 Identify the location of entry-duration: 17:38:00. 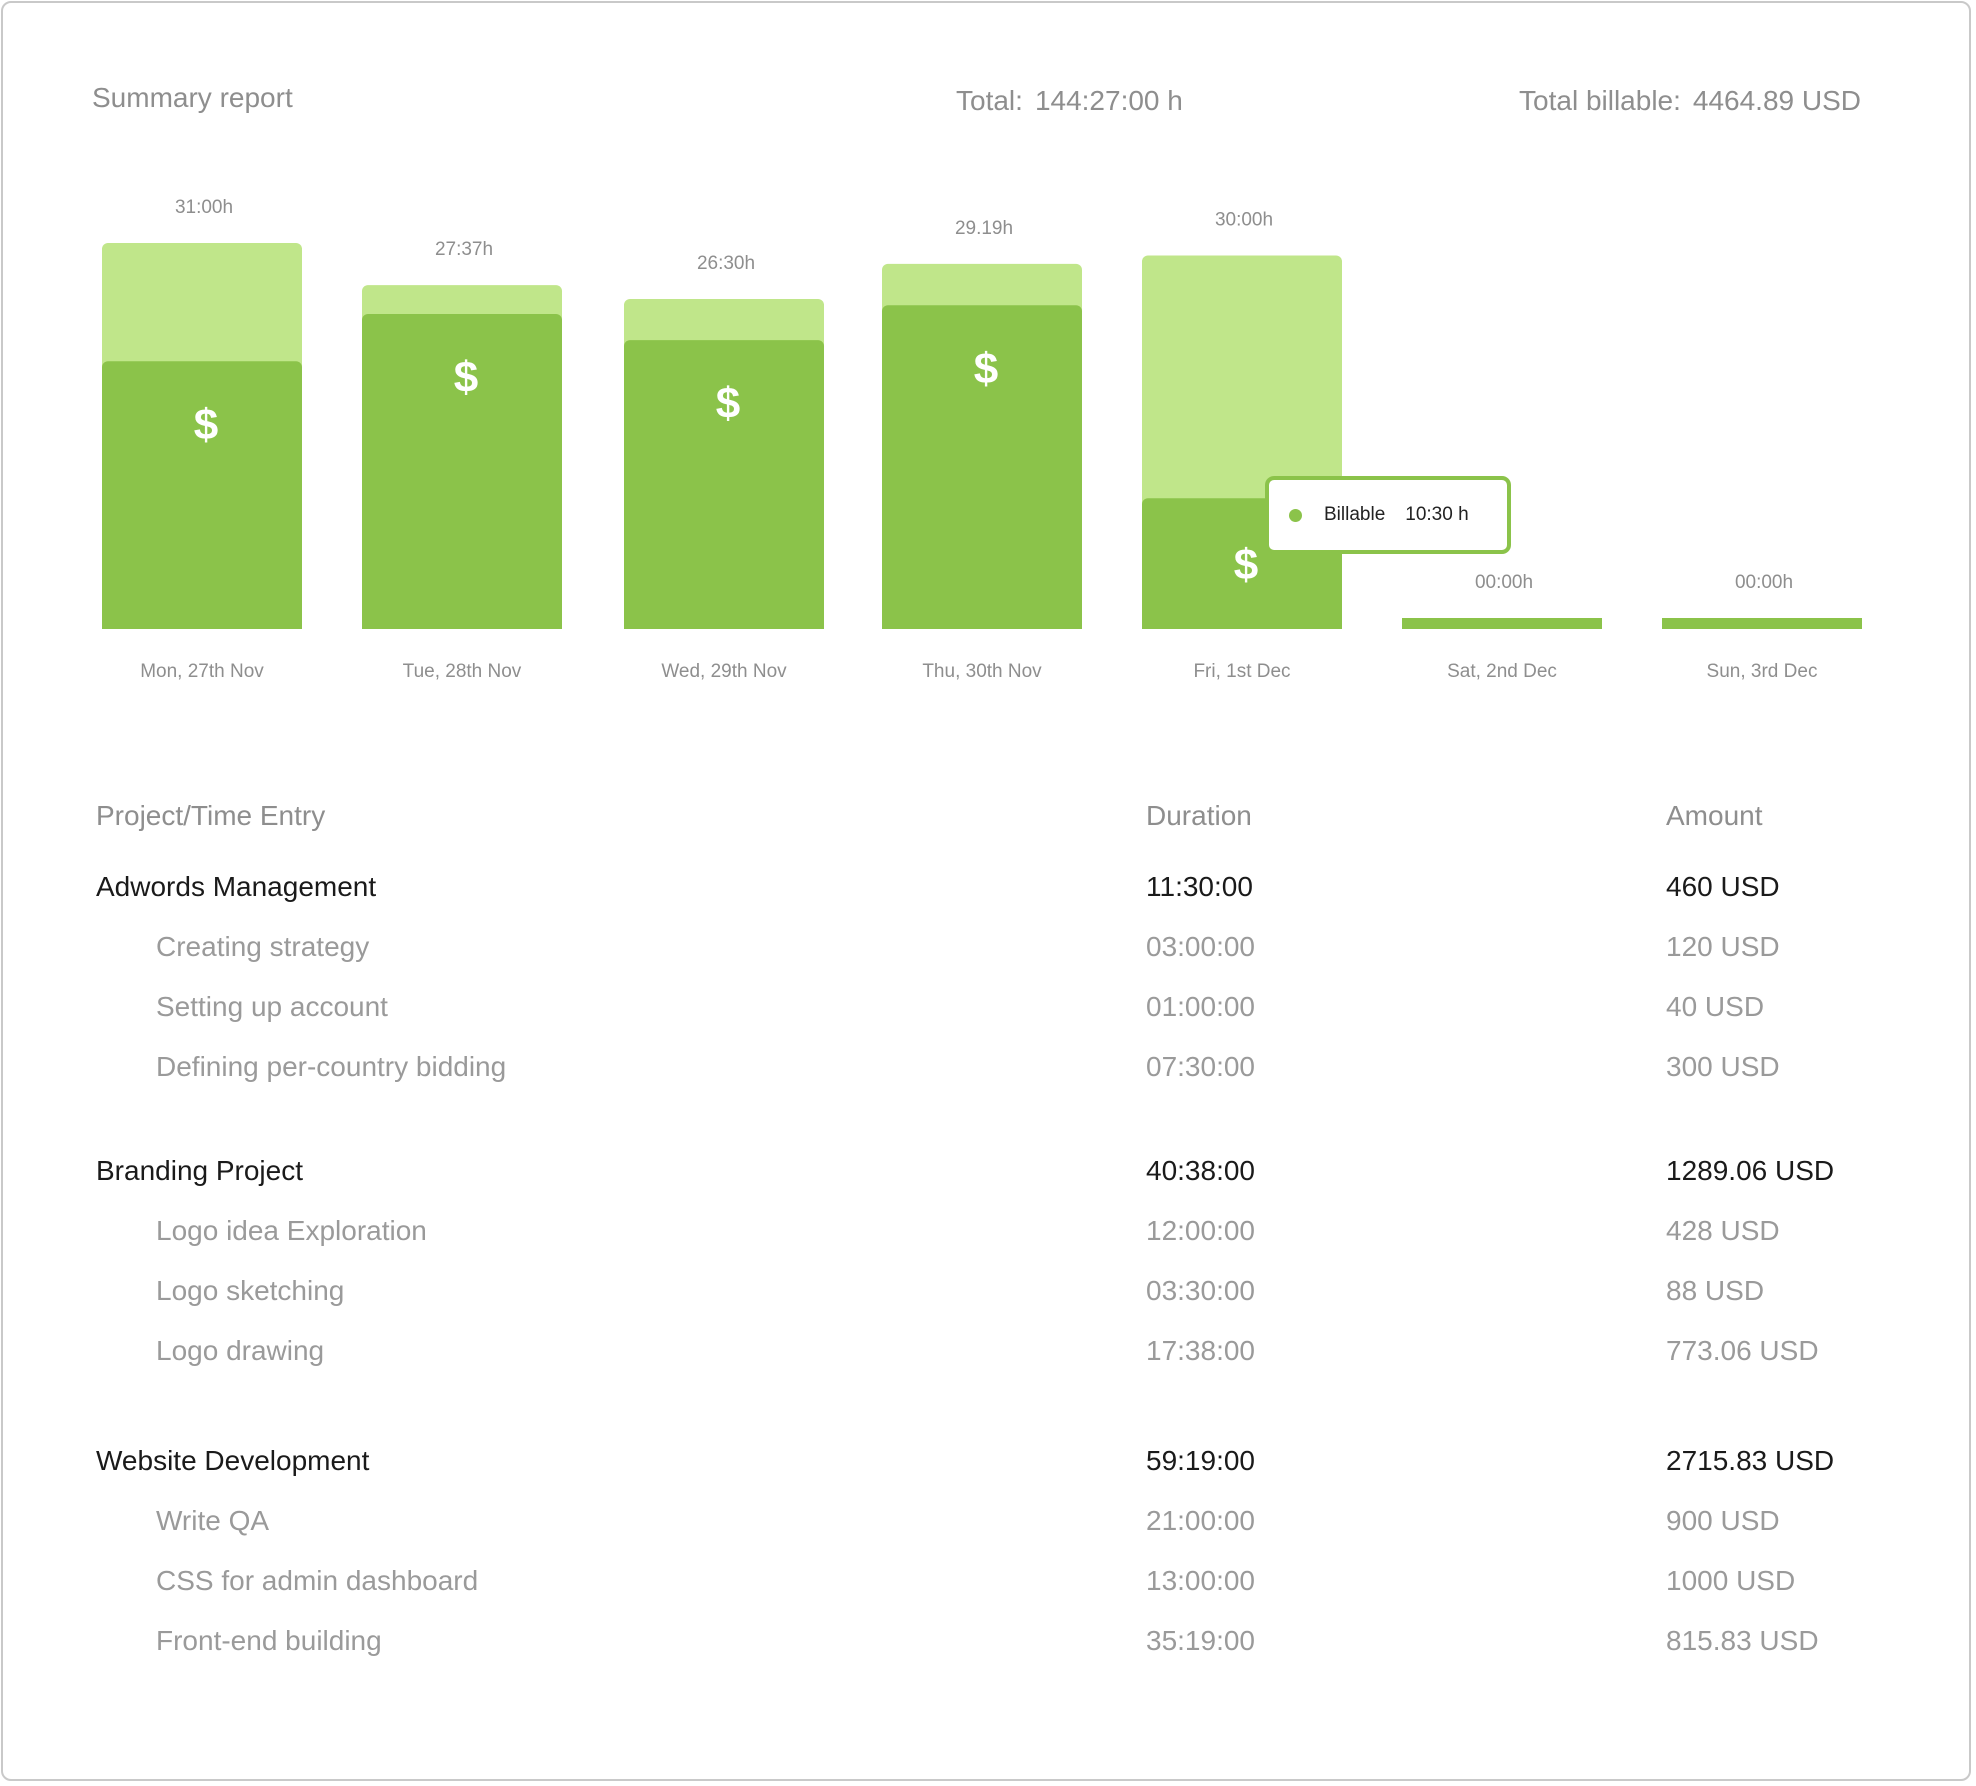
(1200, 1350).